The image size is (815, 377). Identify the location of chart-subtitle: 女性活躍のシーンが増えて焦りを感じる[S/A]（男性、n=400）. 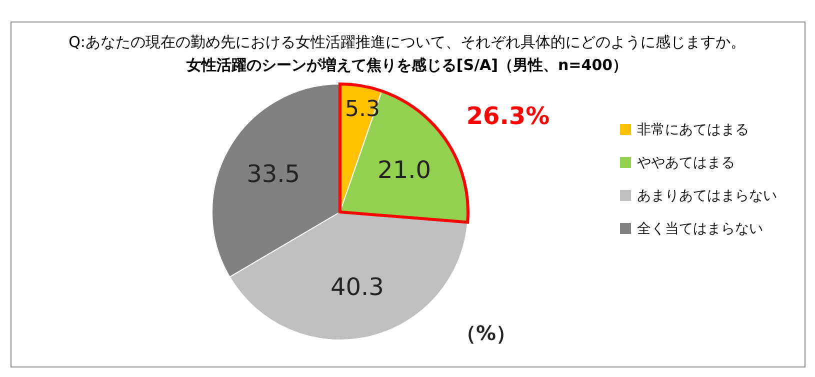
(406, 65).